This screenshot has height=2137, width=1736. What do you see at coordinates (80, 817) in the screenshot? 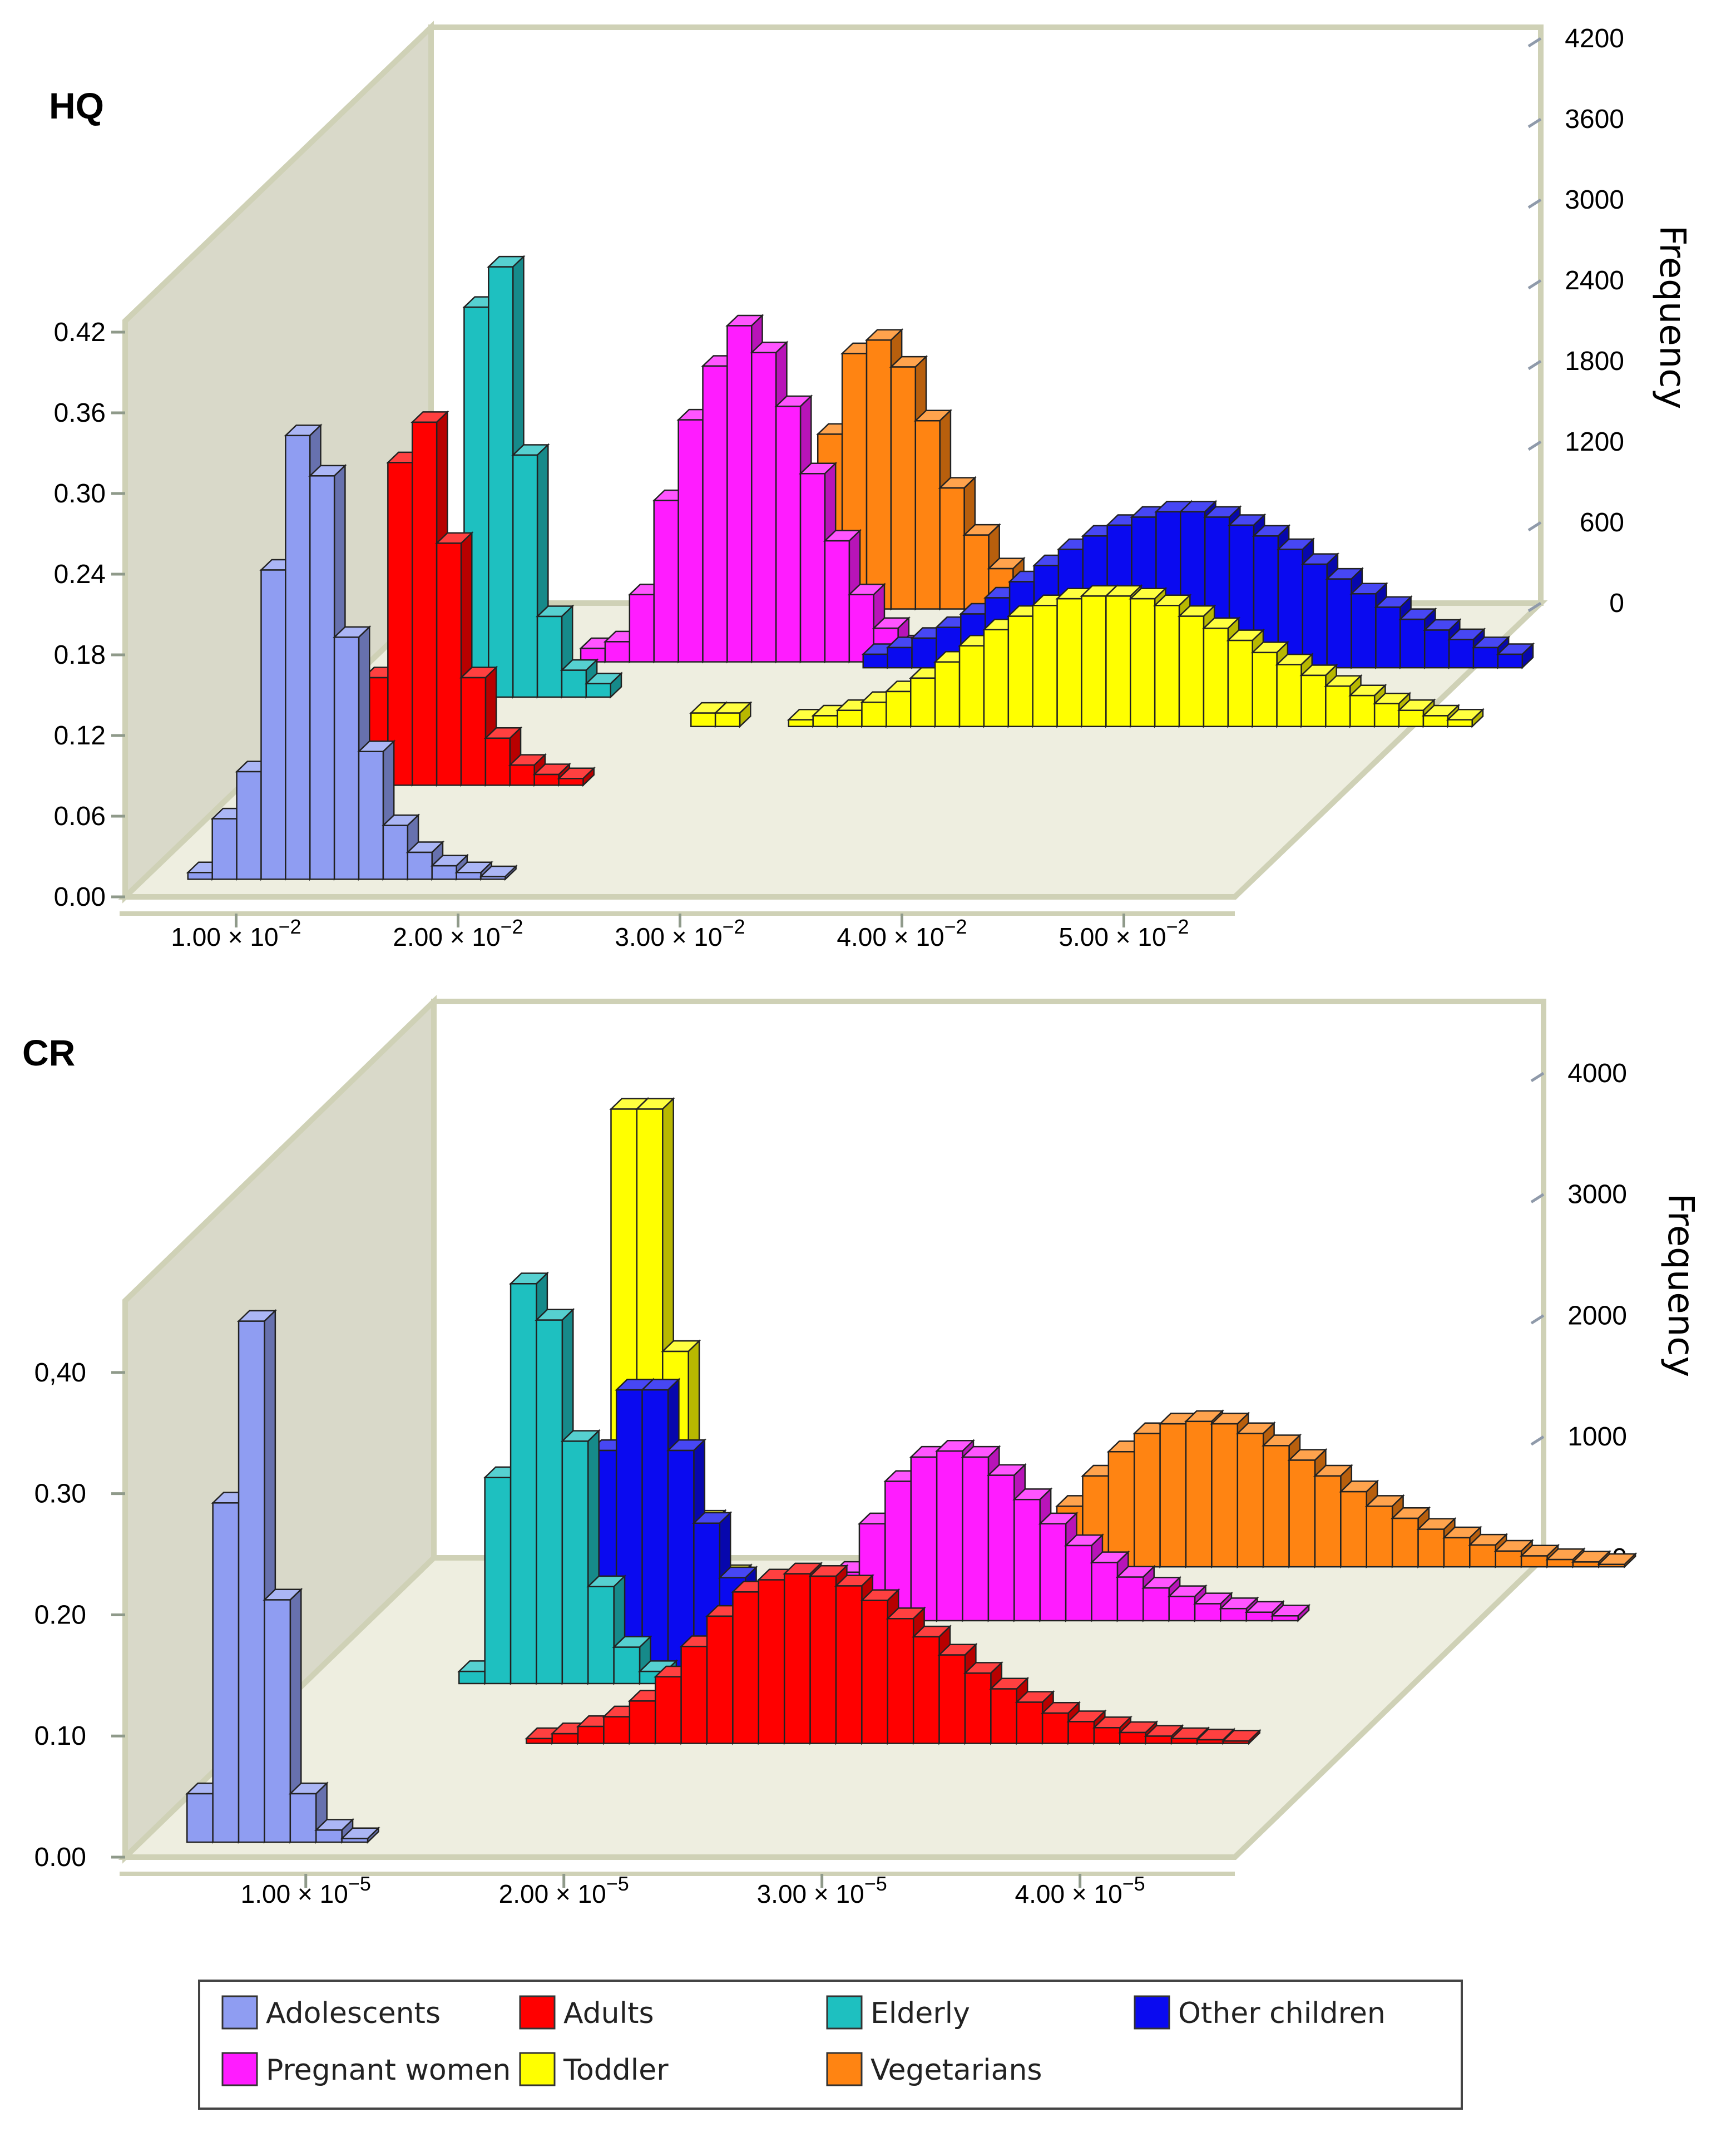
I see `hq-y-tick-label: 0.06` at bounding box center [80, 817].